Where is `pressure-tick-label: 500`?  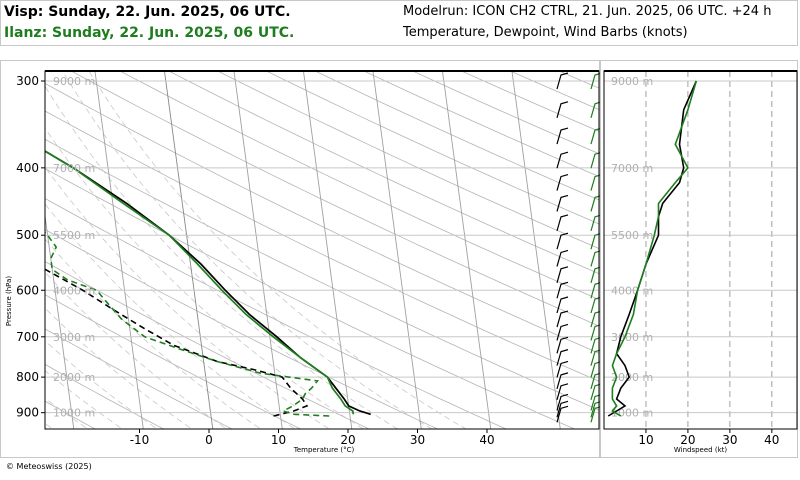
pressure-tick-label: 500 is located at coordinates (27, 235).